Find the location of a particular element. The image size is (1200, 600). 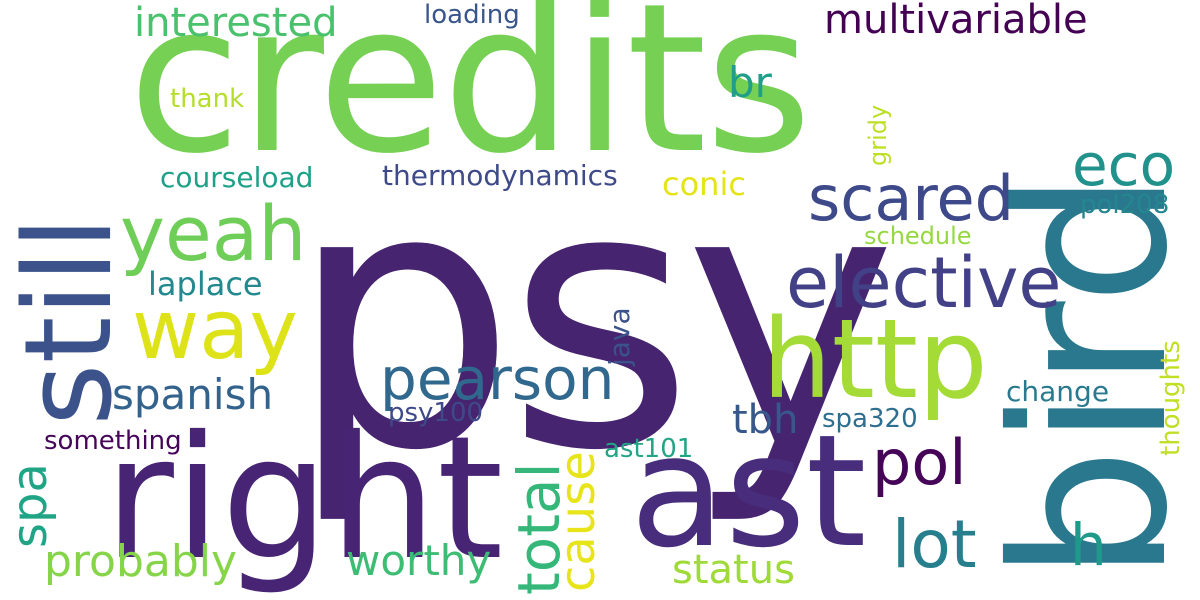

word: elective is located at coordinates (924, 283).